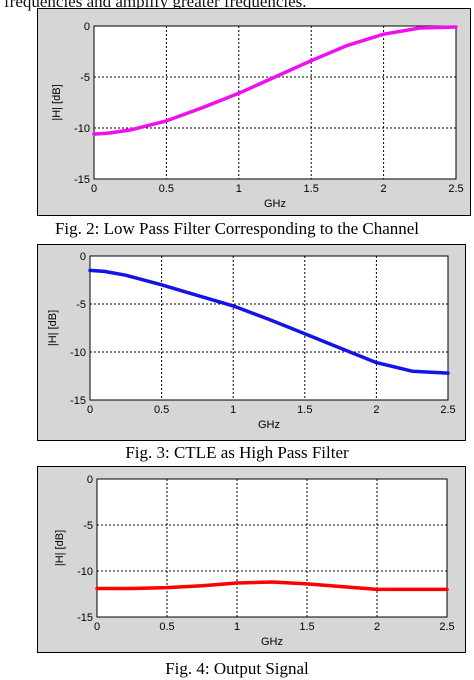 This screenshot has height=680, width=474. What do you see at coordinates (237, 452) in the screenshot?
I see `figure-3-caption: Fig. 3: CTLE as High Pass Filter` at bounding box center [237, 452].